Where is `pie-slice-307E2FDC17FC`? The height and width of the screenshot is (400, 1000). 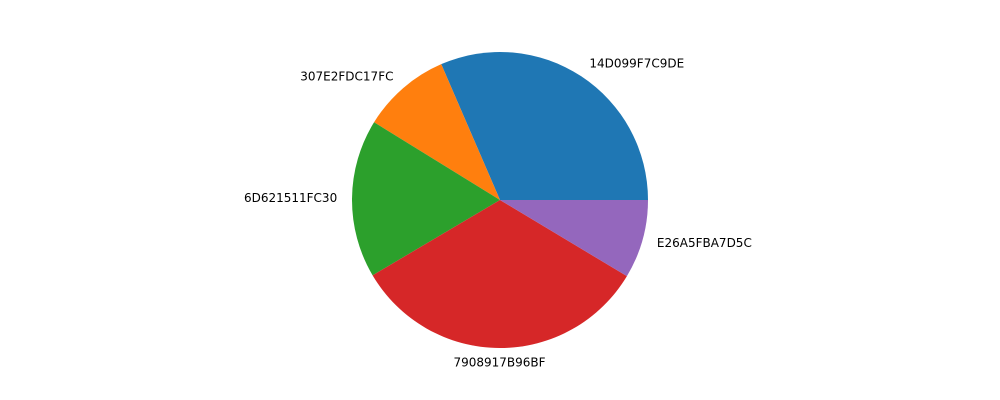 pie-slice-307E2FDC17FC is located at coordinates (437, 132).